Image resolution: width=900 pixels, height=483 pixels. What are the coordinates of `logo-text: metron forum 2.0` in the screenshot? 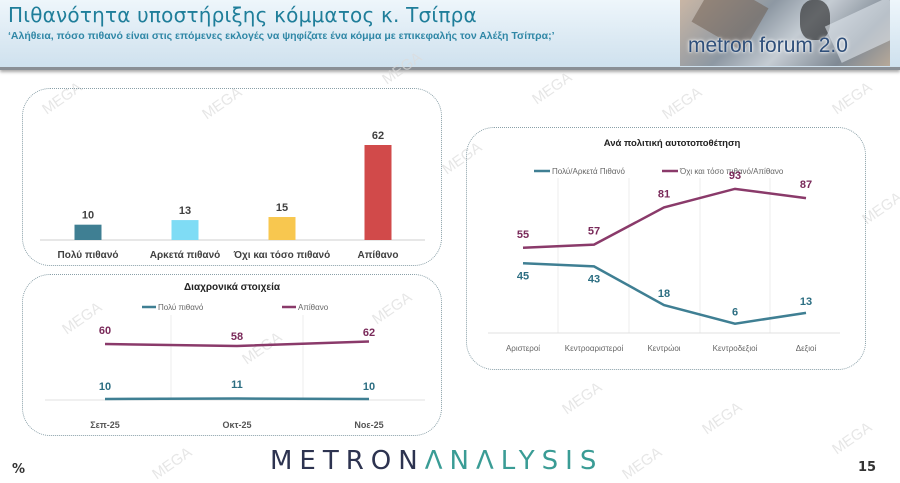 It's located at (768, 45).